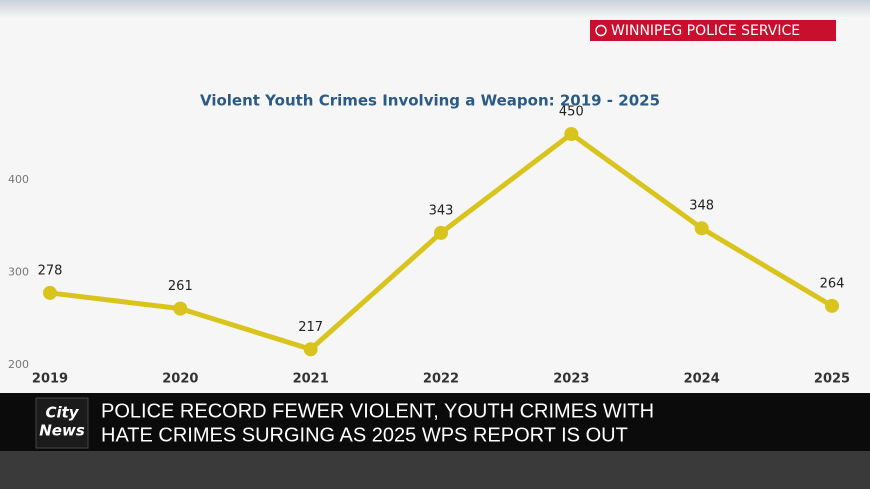 The image size is (870, 489). What do you see at coordinates (701, 206) in the screenshot?
I see `data-label: 348` at bounding box center [701, 206].